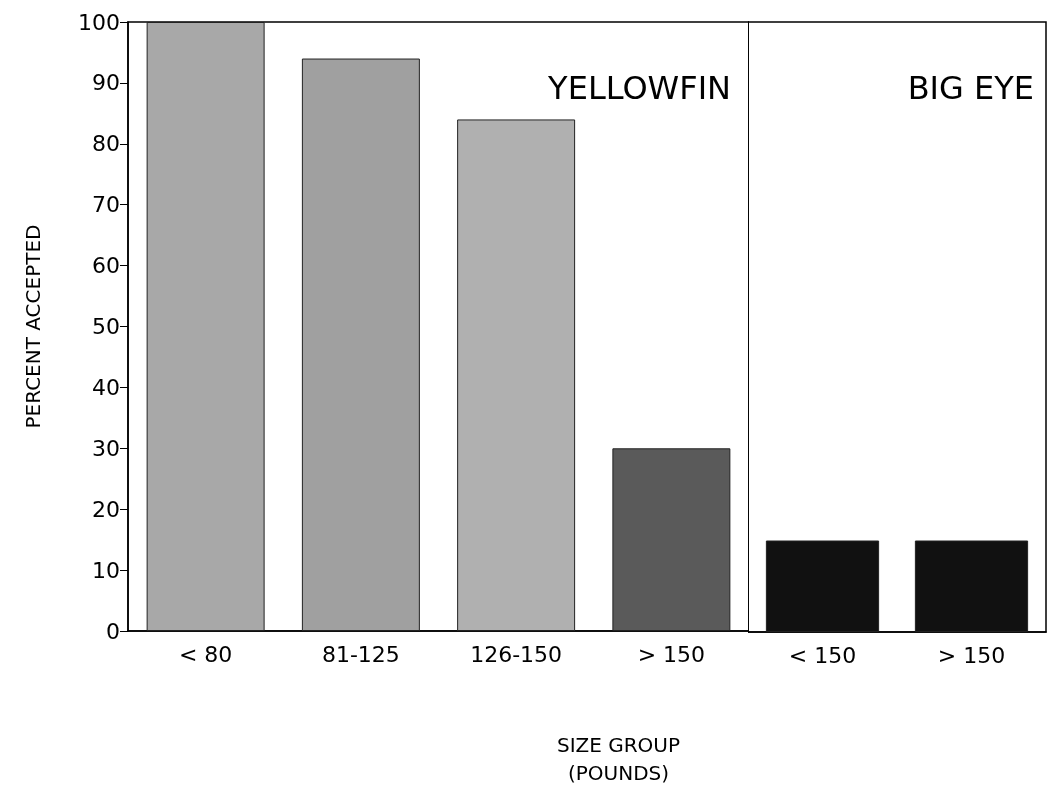  Describe the element at coordinates (106, 448) in the screenshot. I see `y-tick-label: 30` at that location.